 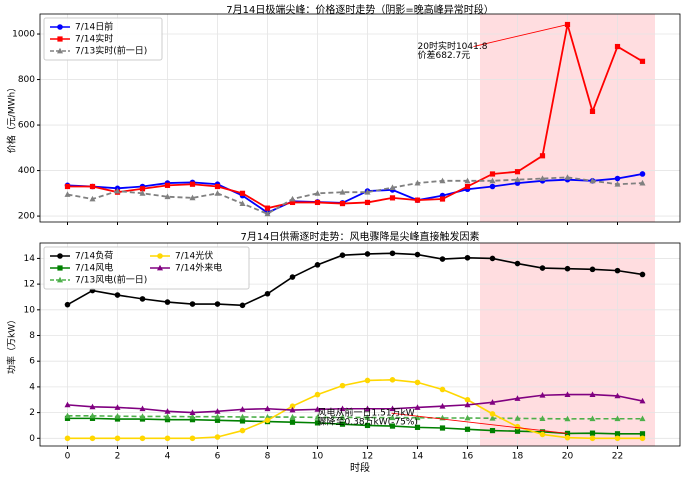 I want to click on x-tick-label: 14, so click(x=418, y=457).